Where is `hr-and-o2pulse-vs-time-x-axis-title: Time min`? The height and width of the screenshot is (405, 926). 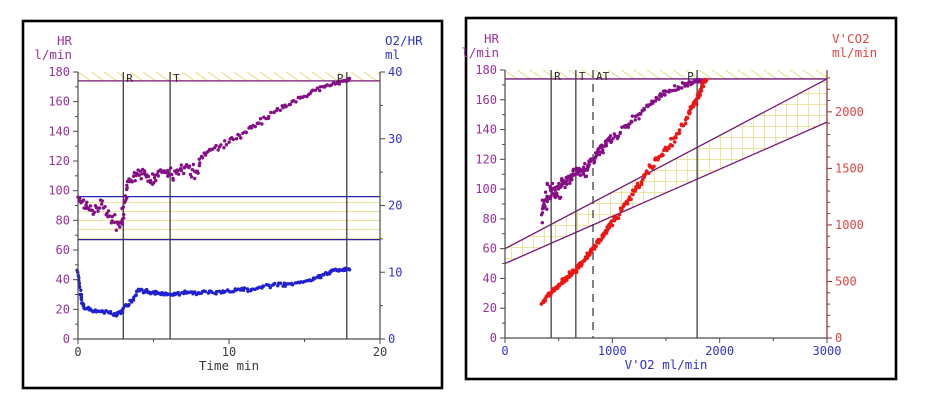 hr-and-o2pulse-vs-time-x-axis-title: Time min is located at coordinates (229, 365).